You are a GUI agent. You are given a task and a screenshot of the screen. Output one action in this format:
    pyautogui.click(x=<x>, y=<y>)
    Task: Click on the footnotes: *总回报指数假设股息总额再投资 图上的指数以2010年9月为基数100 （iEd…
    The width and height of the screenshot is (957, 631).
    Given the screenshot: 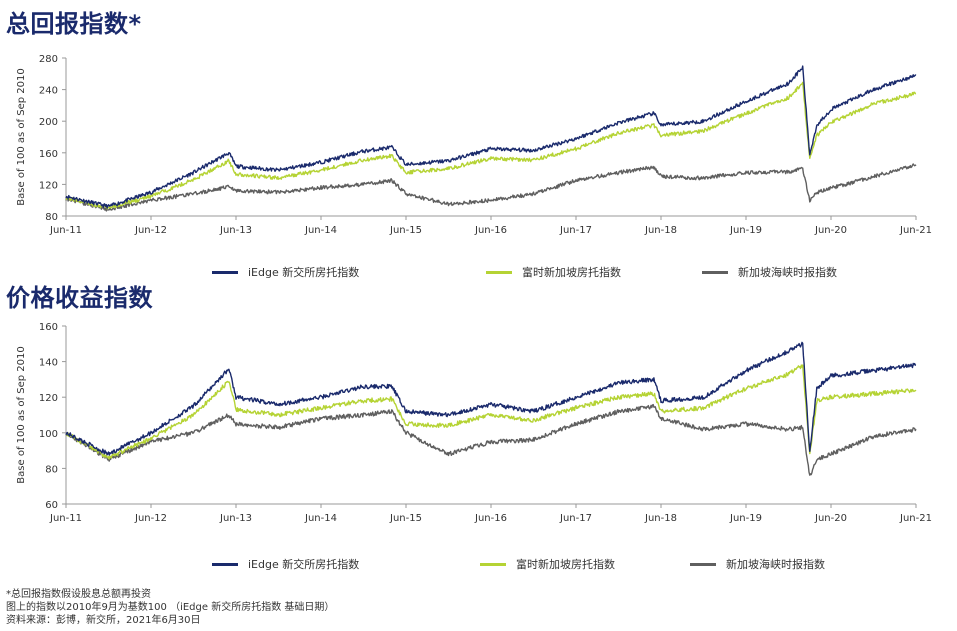 What is the action you would take?
    pyautogui.click(x=170, y=607)
    